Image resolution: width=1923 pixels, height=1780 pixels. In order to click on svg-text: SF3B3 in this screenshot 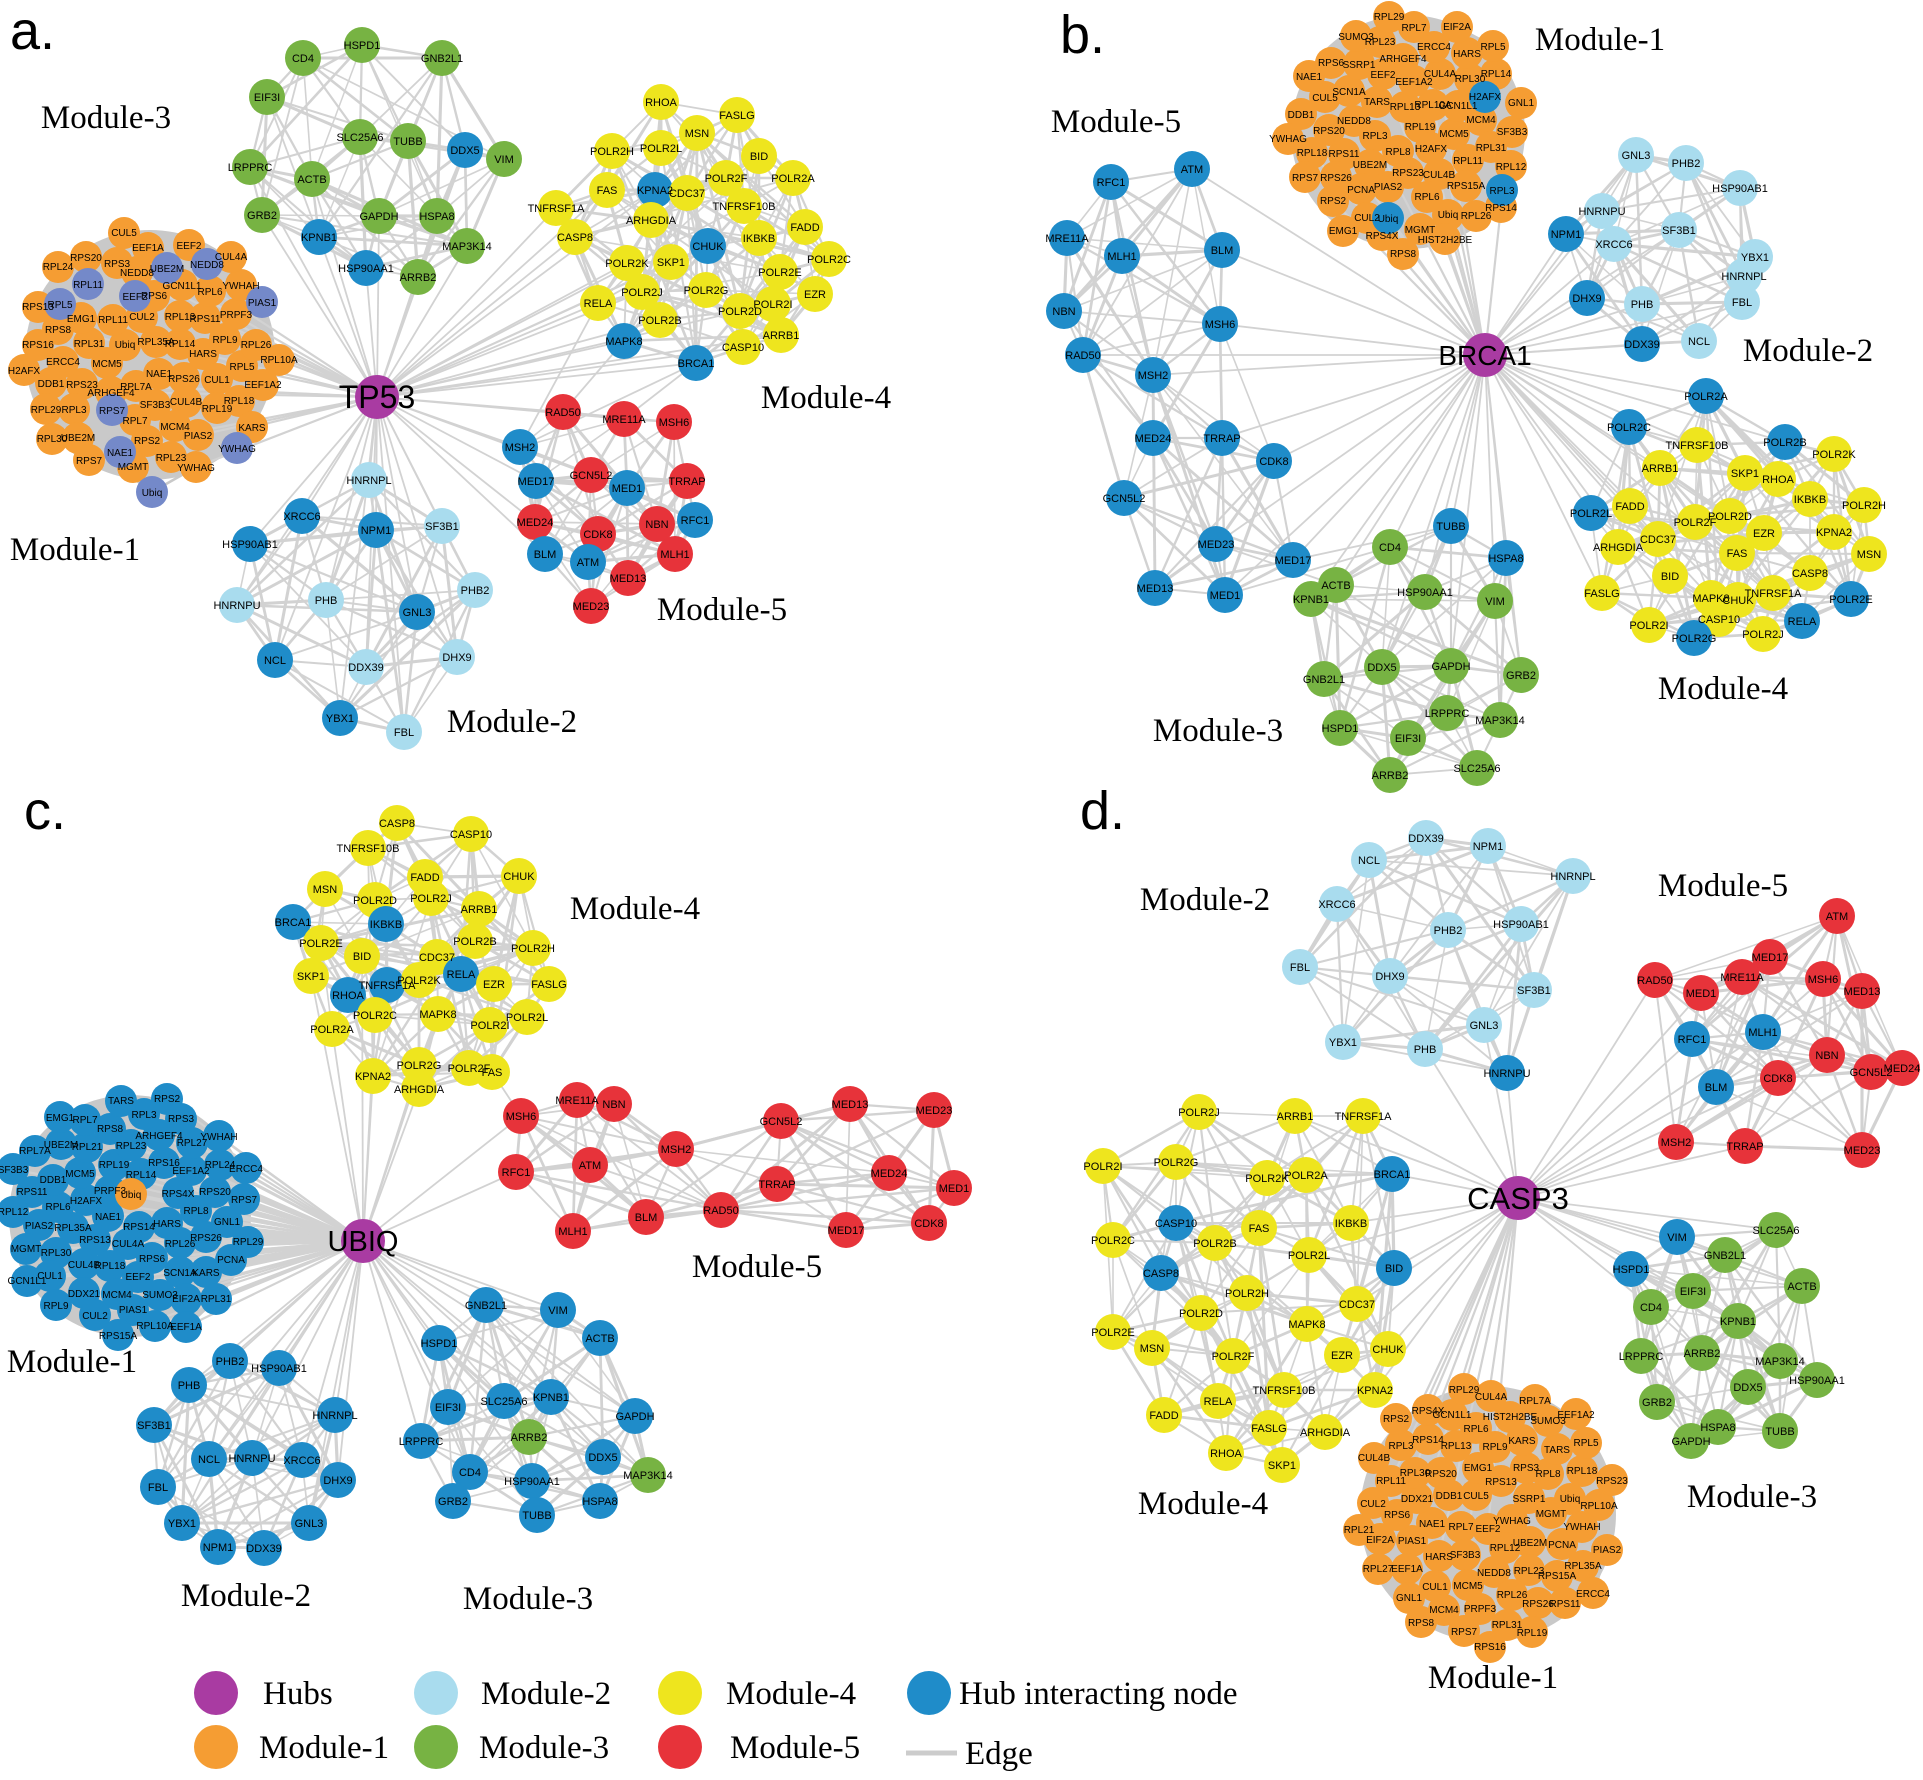, I will do `click(1465, 1555)`.